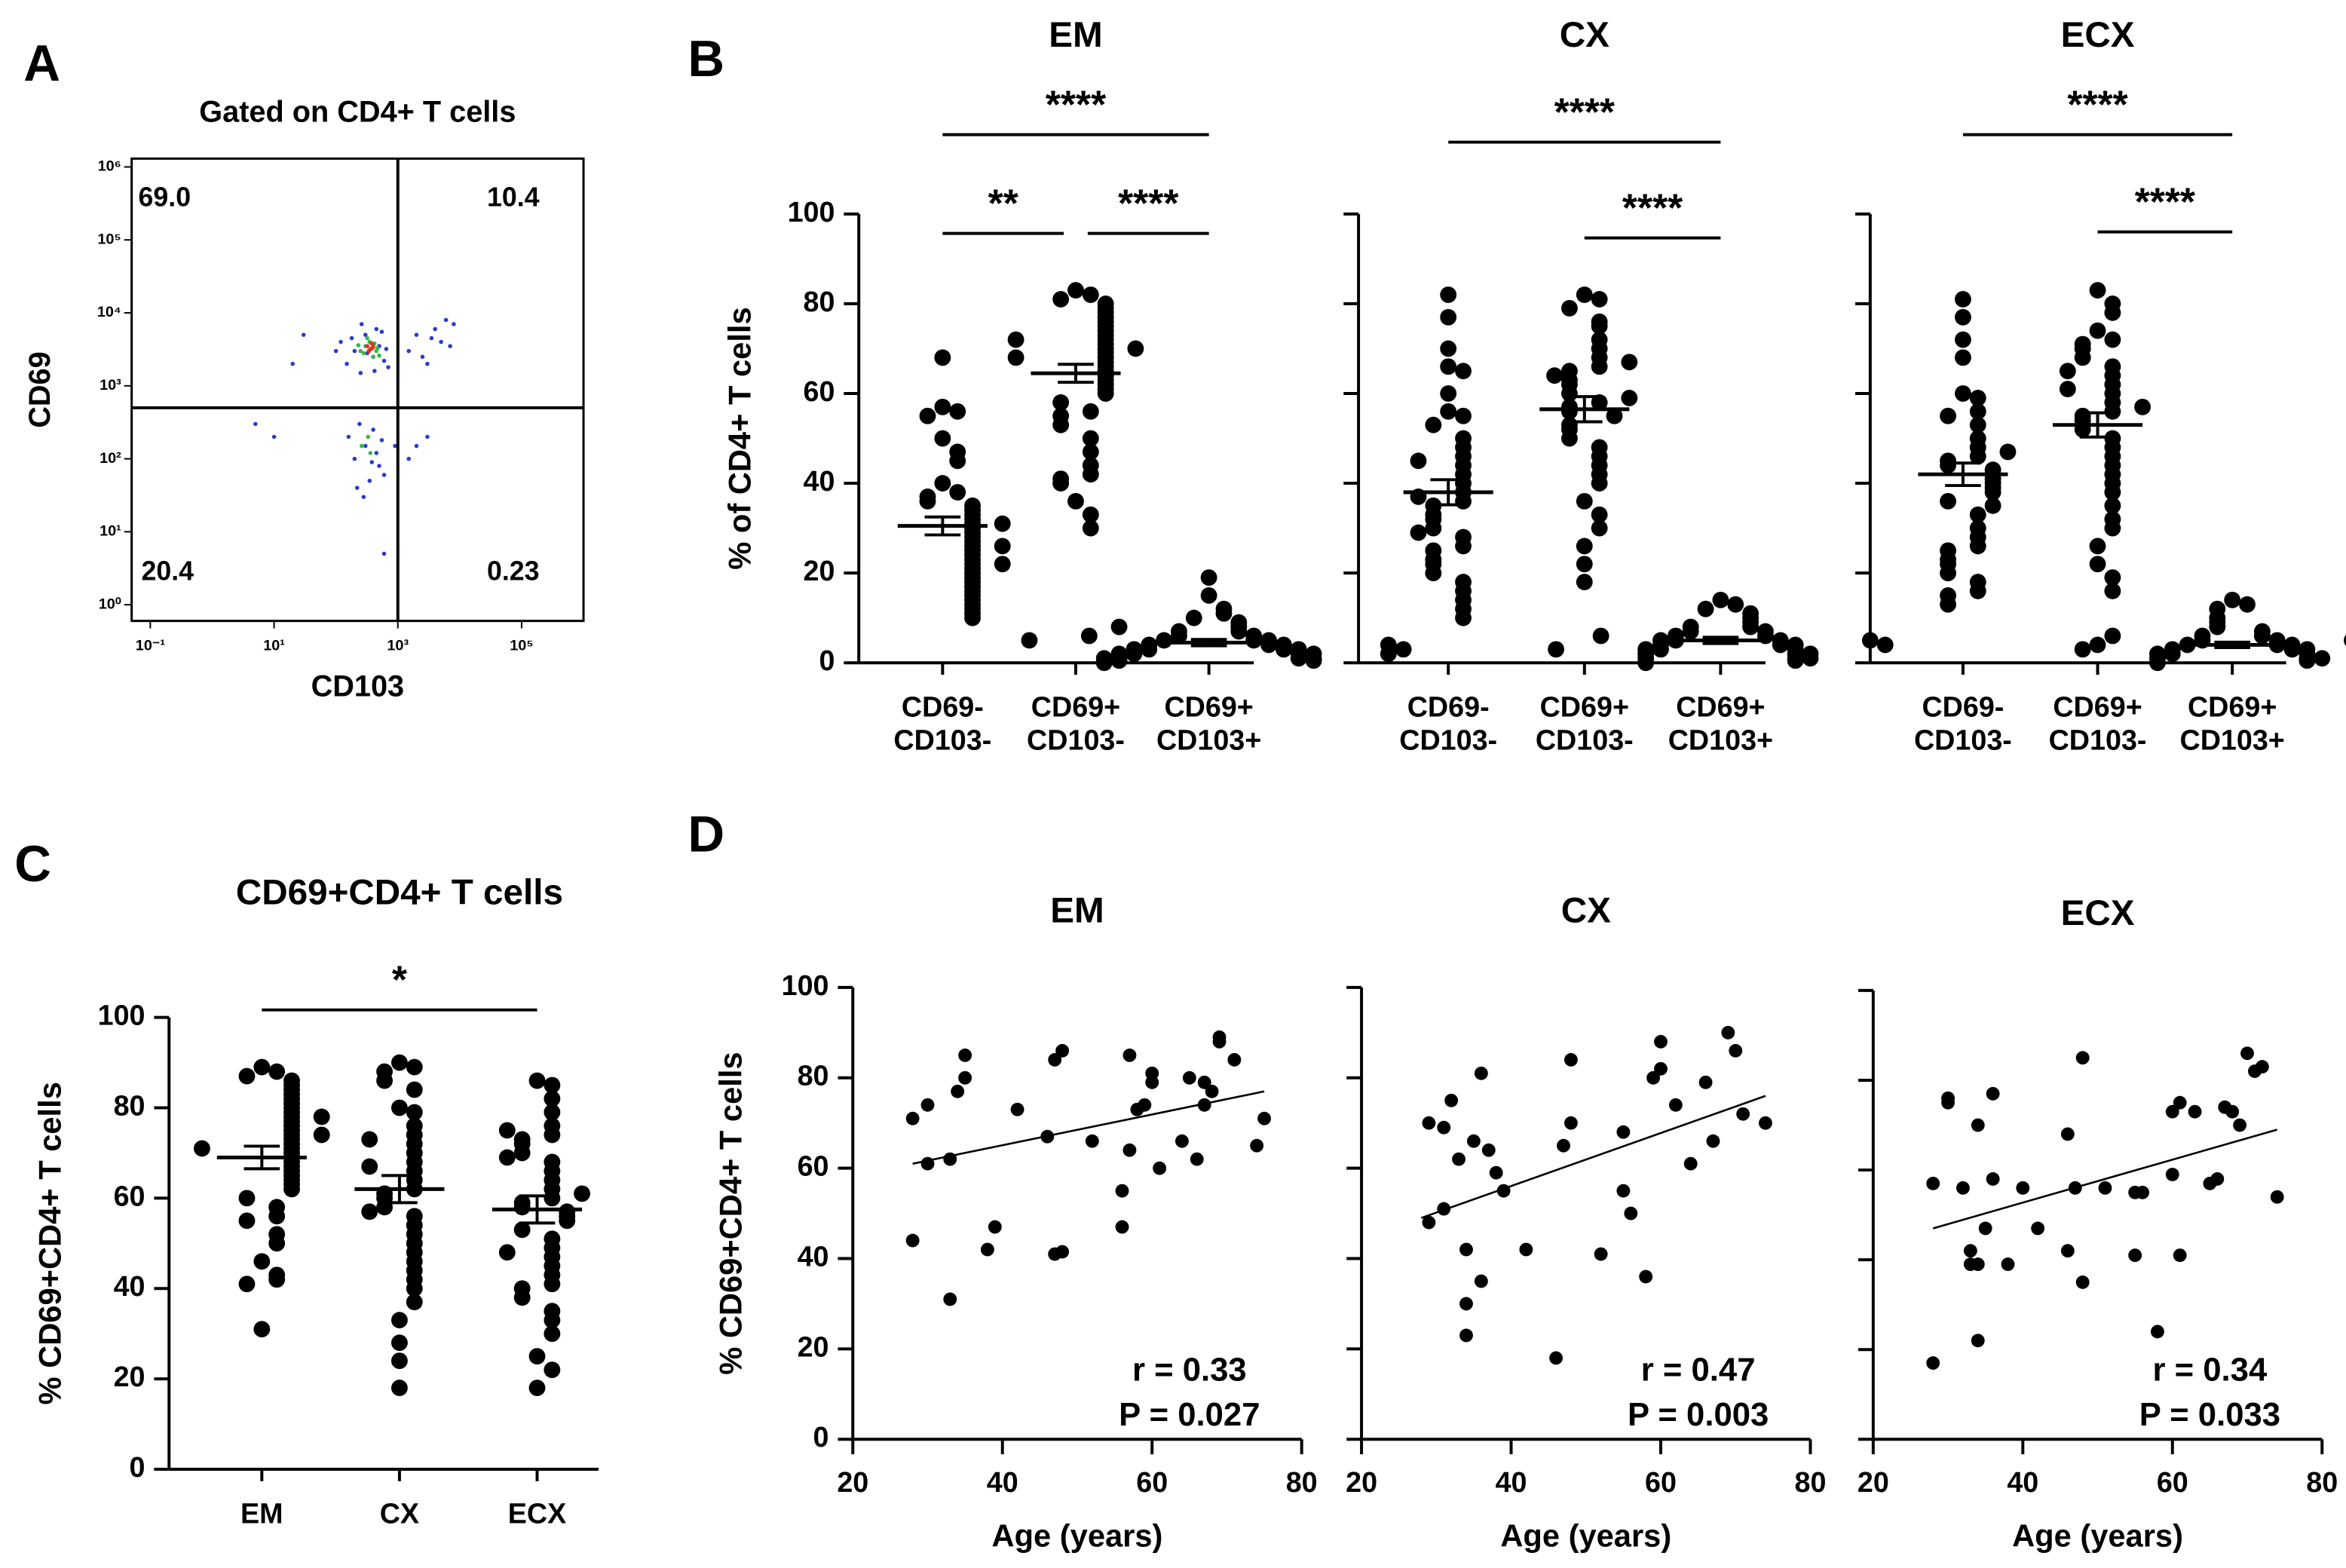  Describe the element at coordinates (1586, 910) in the screenshot. I see `chart-title: CX` at that location.